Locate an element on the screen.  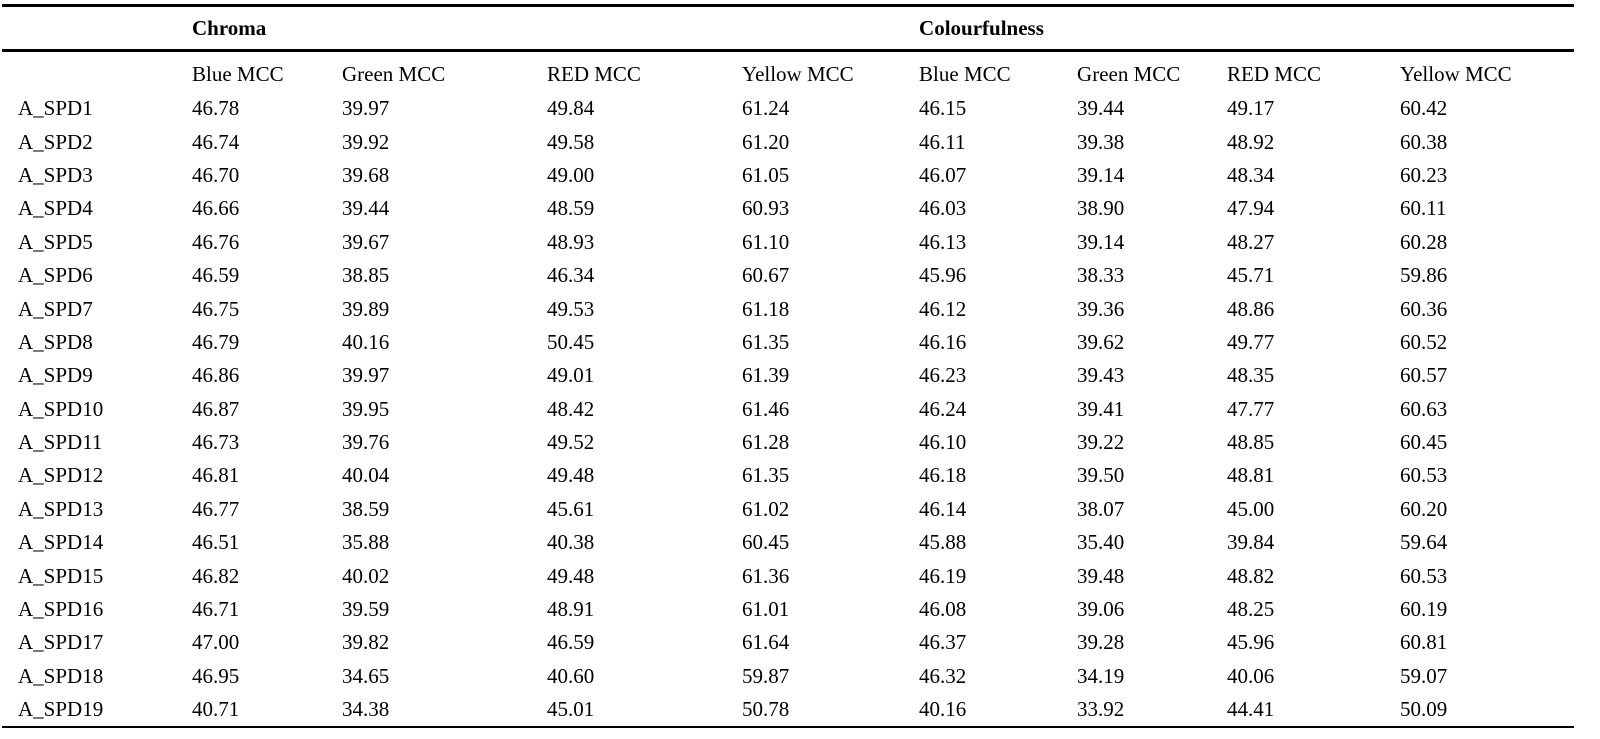
corner-cell is located at coordinates (97, 28).